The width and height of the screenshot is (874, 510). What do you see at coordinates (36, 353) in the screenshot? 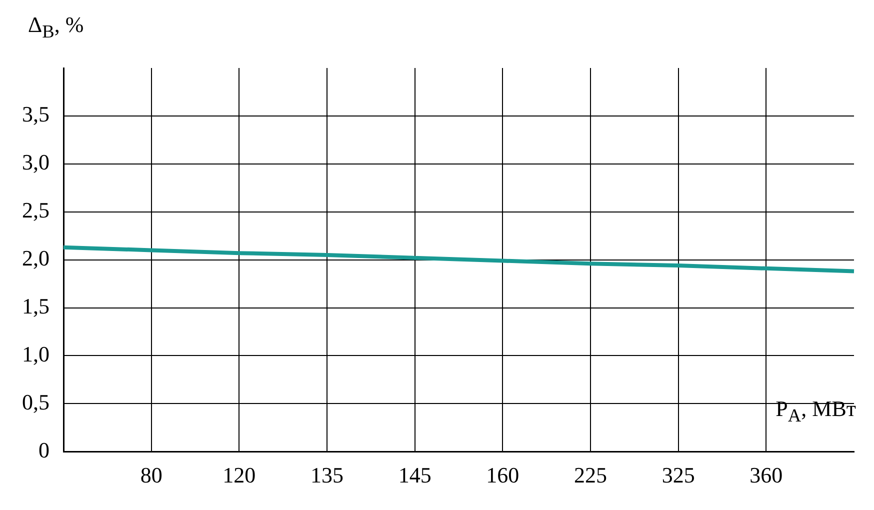
I see `y-tick-label: 1,0` at bounding box center [36, 353].